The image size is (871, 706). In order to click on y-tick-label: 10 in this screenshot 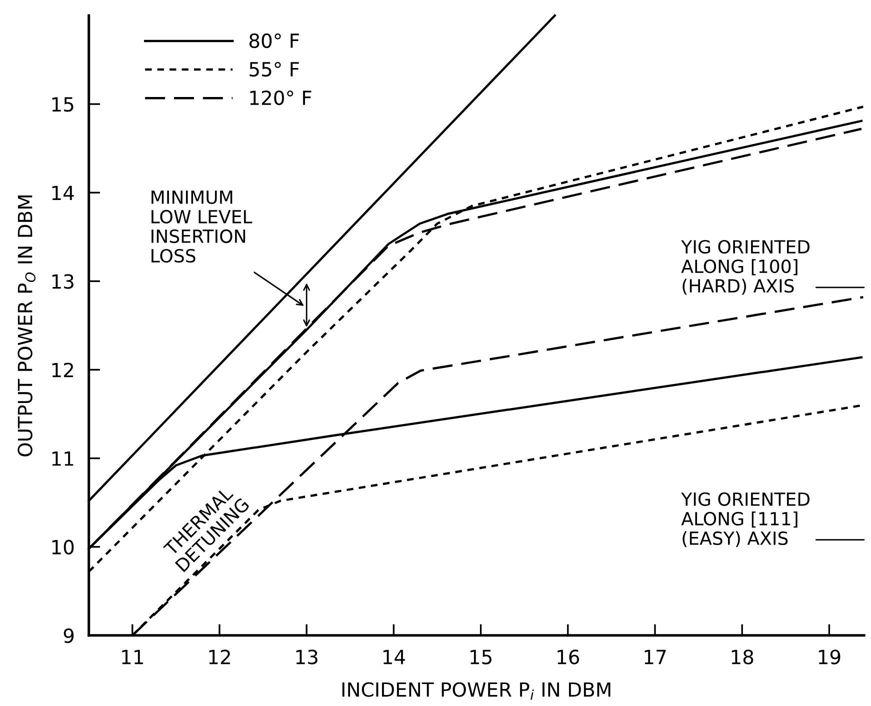, I will do `click(63, 547)`.